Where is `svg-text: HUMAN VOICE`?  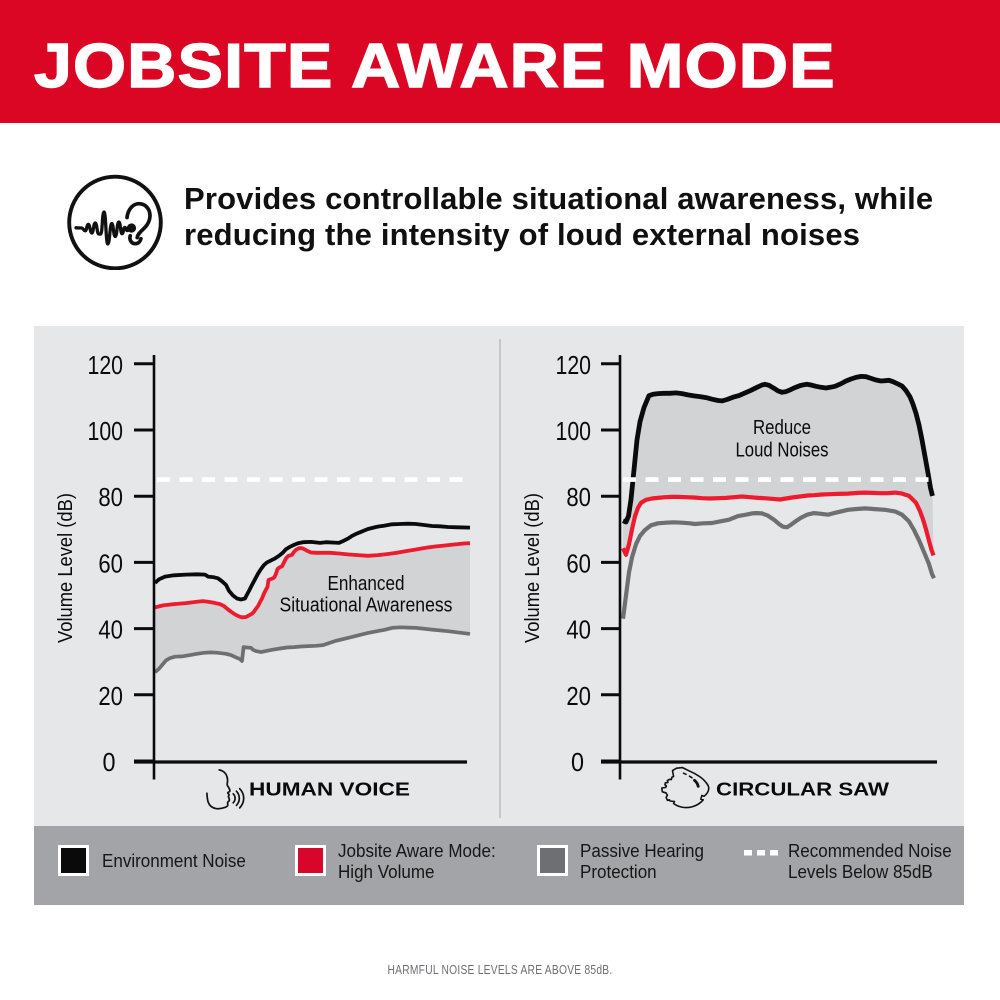 svg-text: HUMAN VOICE is located at coordinates (329, 790).